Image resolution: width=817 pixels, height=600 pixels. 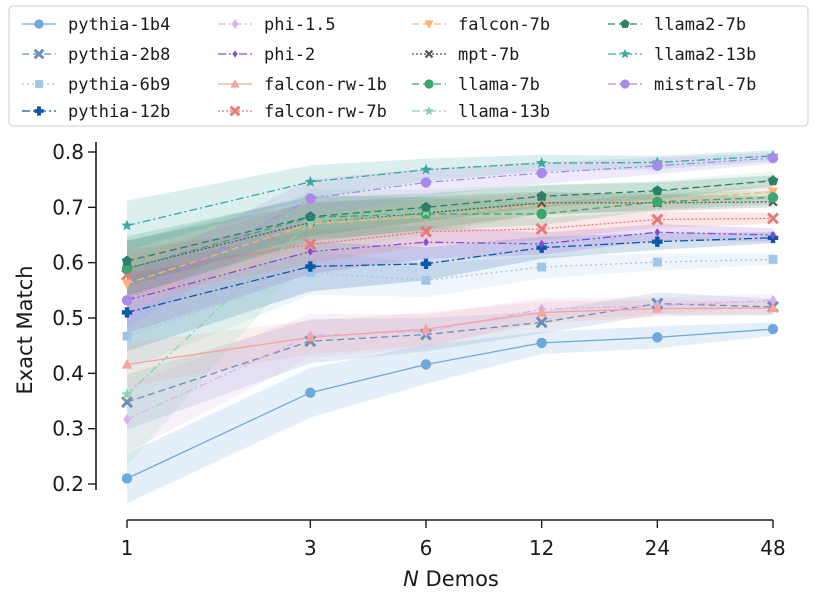 What do you see at coordinates (481, 112) in the screenshot?
I see `legend-item-llama-13b: llama-13b` at bounding box center [481, 112].